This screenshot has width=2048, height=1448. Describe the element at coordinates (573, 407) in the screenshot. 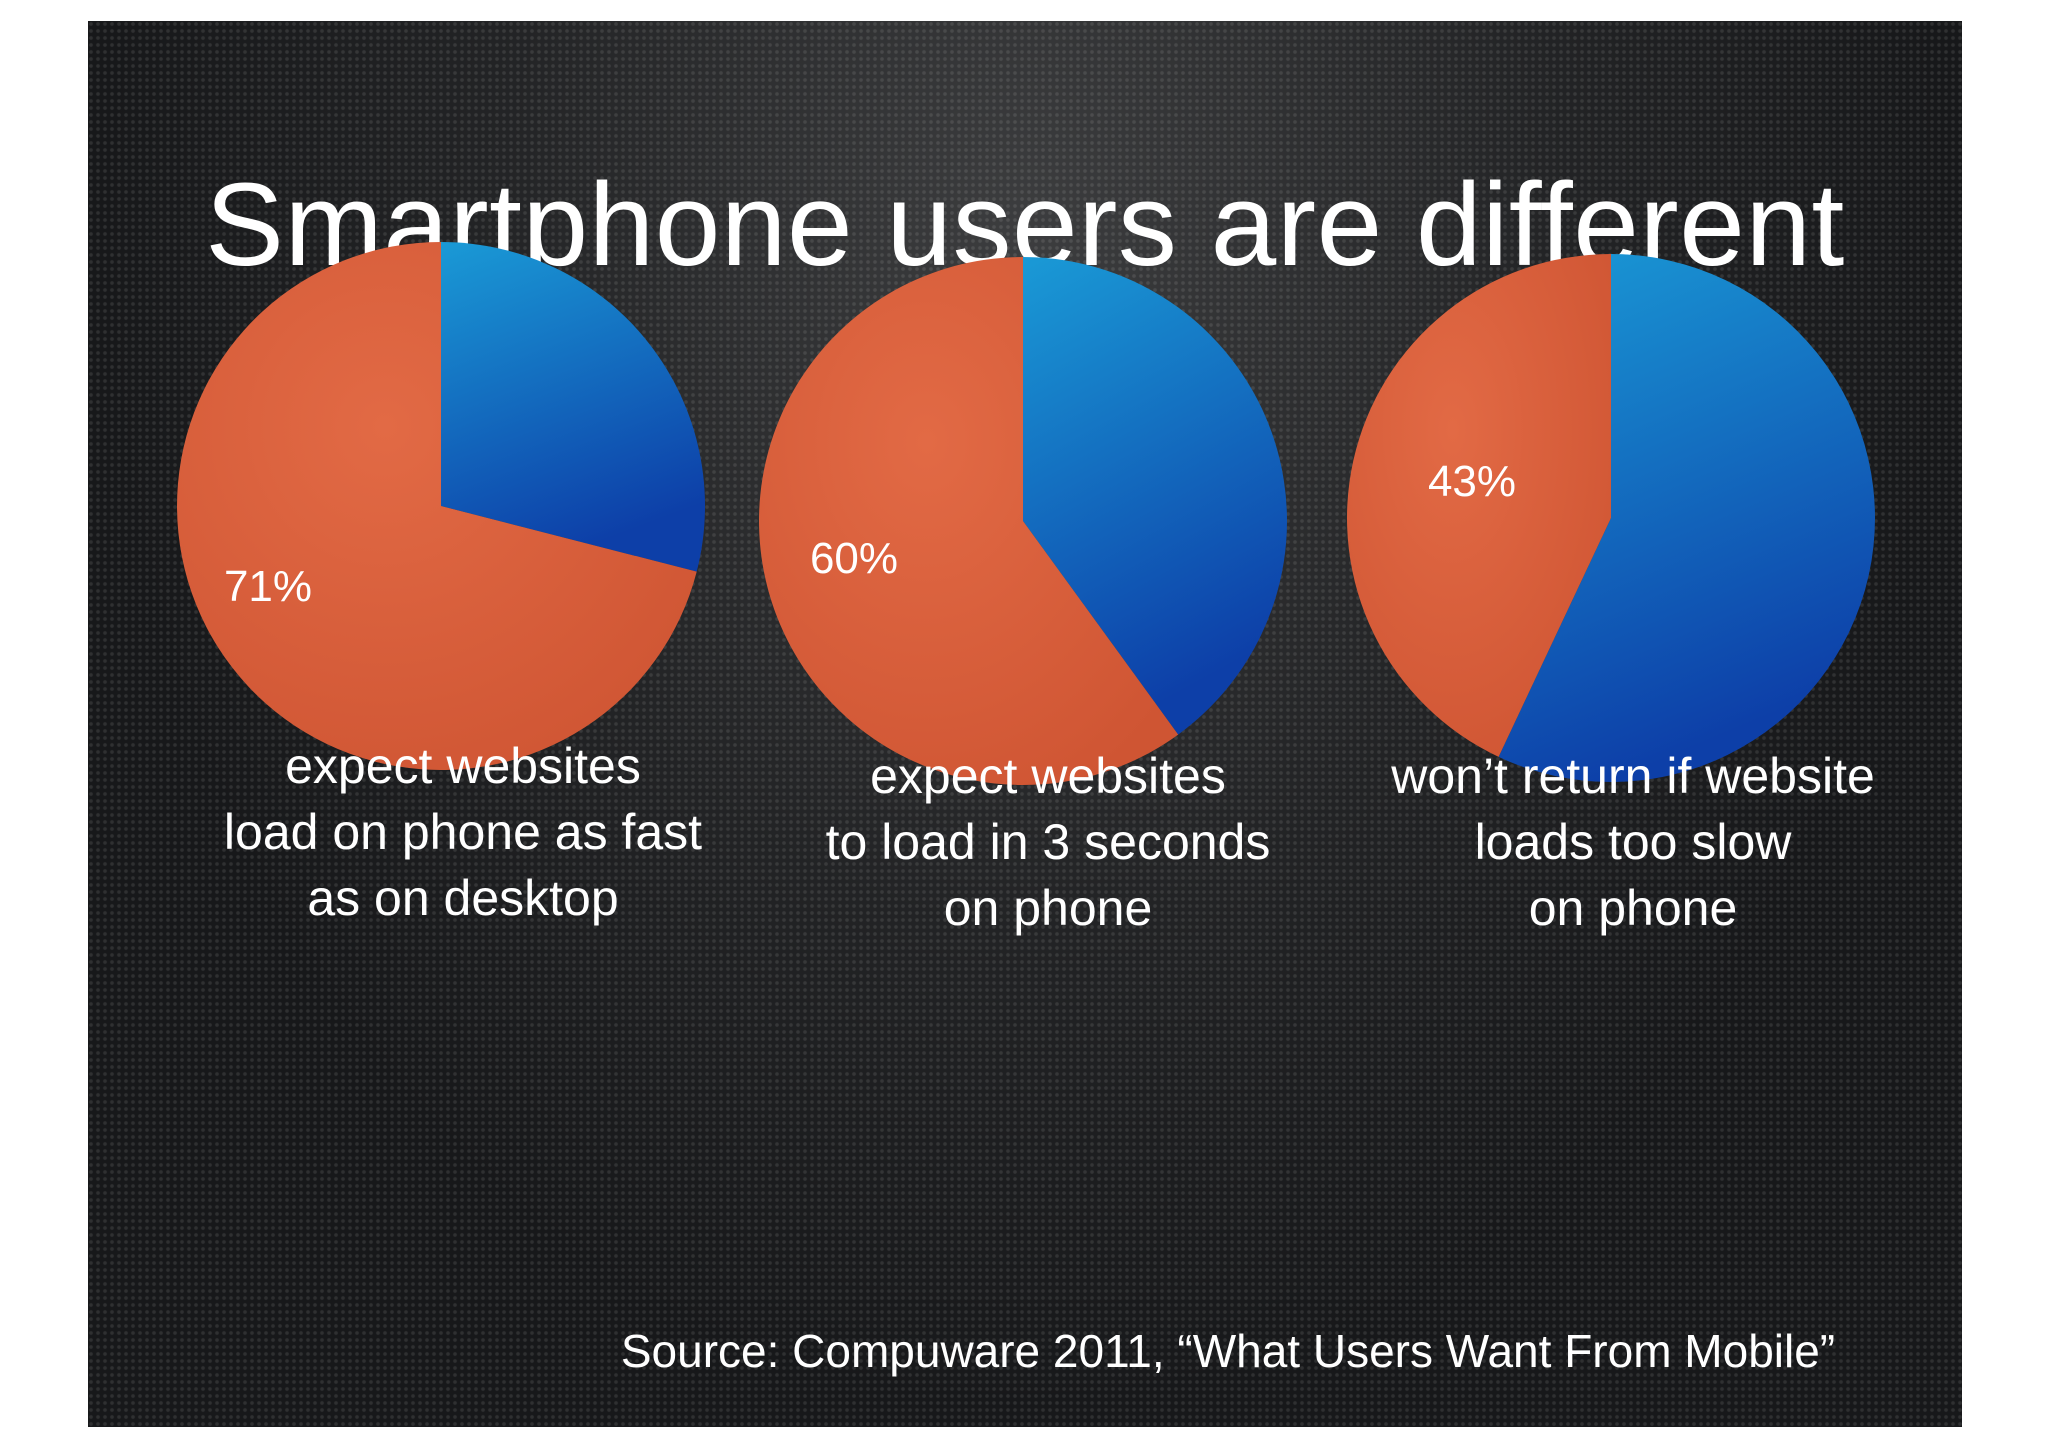

I see `pie-1-slice-blue` at that location.